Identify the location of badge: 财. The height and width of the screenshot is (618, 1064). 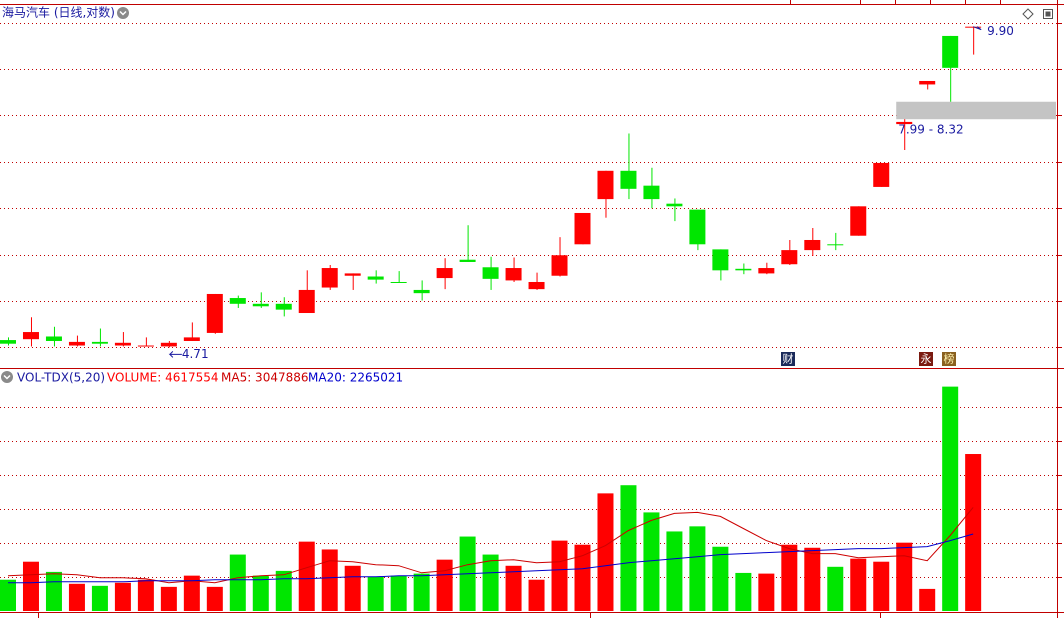
(788, 359).